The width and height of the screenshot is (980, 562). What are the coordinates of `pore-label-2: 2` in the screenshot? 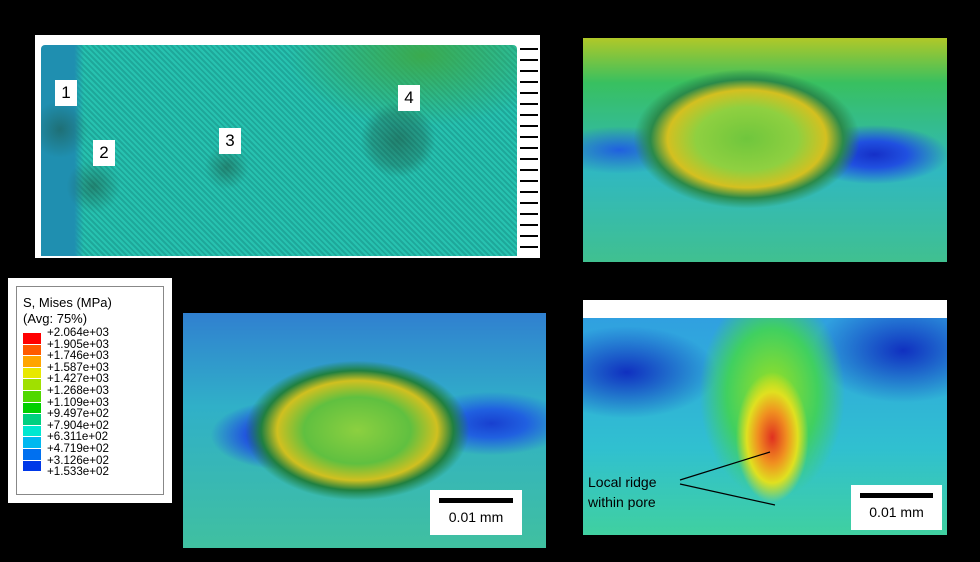 It's located at (104, 153).